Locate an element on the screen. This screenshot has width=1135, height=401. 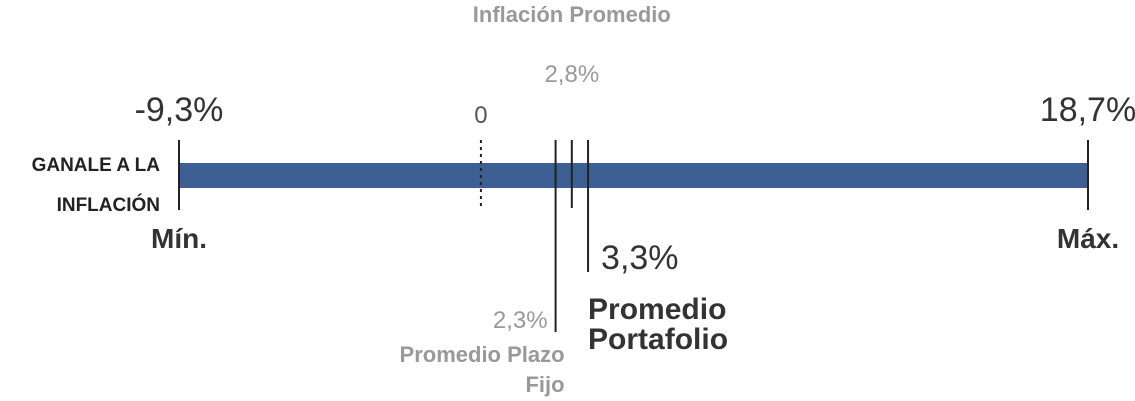
min-caption: Mín. is located at coordinates (179, 238).